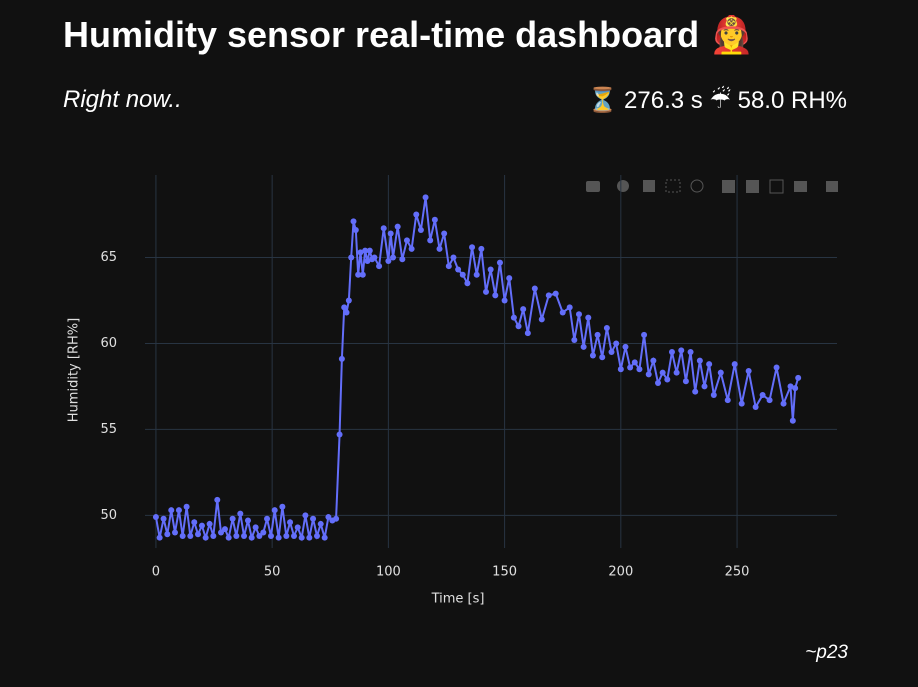 This screenshot has width=918, height=687. I want to click on toolbar, so click(712, 186).